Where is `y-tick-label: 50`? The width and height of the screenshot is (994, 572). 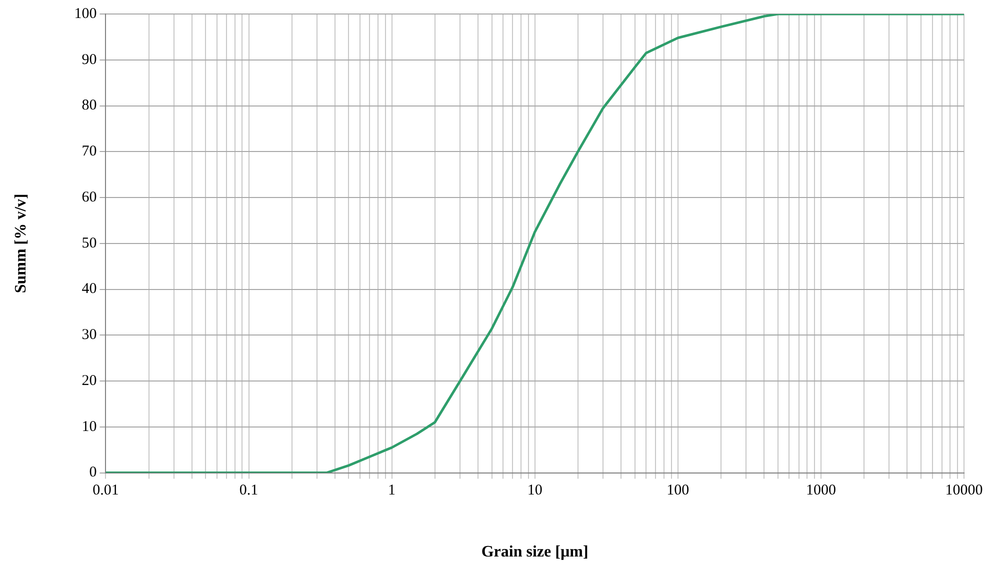 y-tick-label: 50 is located at coordinates (89, 243).